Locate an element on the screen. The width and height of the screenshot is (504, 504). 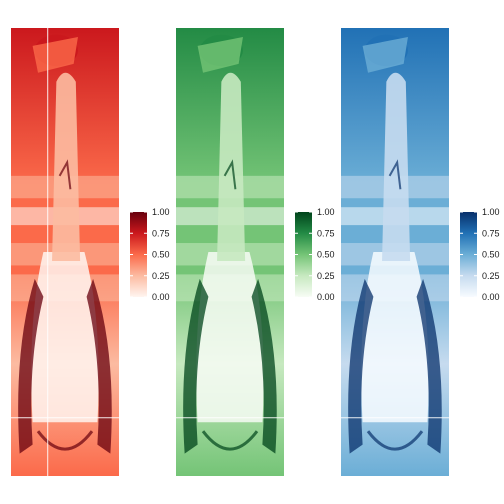
colorbar-red: 1.00 0.75 0.50 0.25 0.00 is located at coordinates (150, 254).